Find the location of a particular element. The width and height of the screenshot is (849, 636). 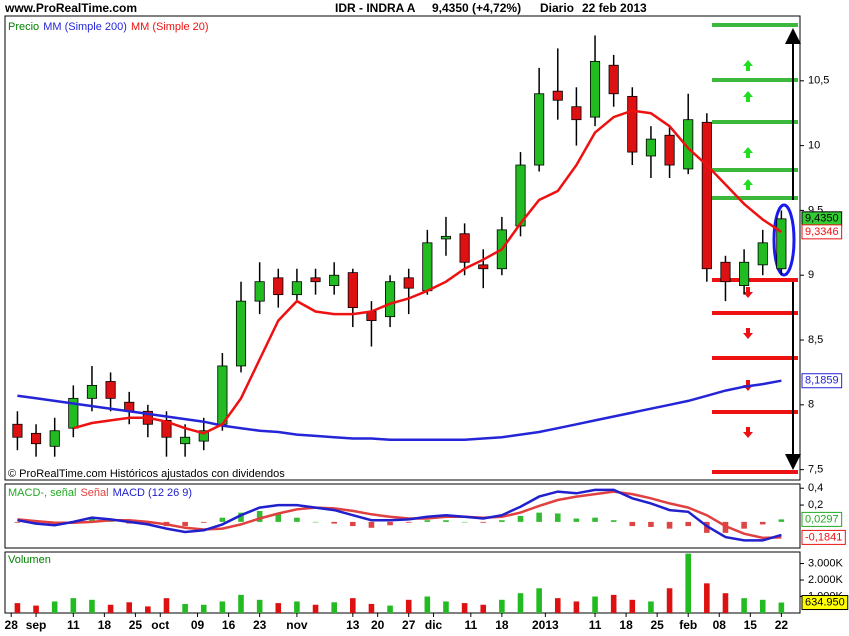

y-tick-label: 0,2 is located at coordinates (815, 505).